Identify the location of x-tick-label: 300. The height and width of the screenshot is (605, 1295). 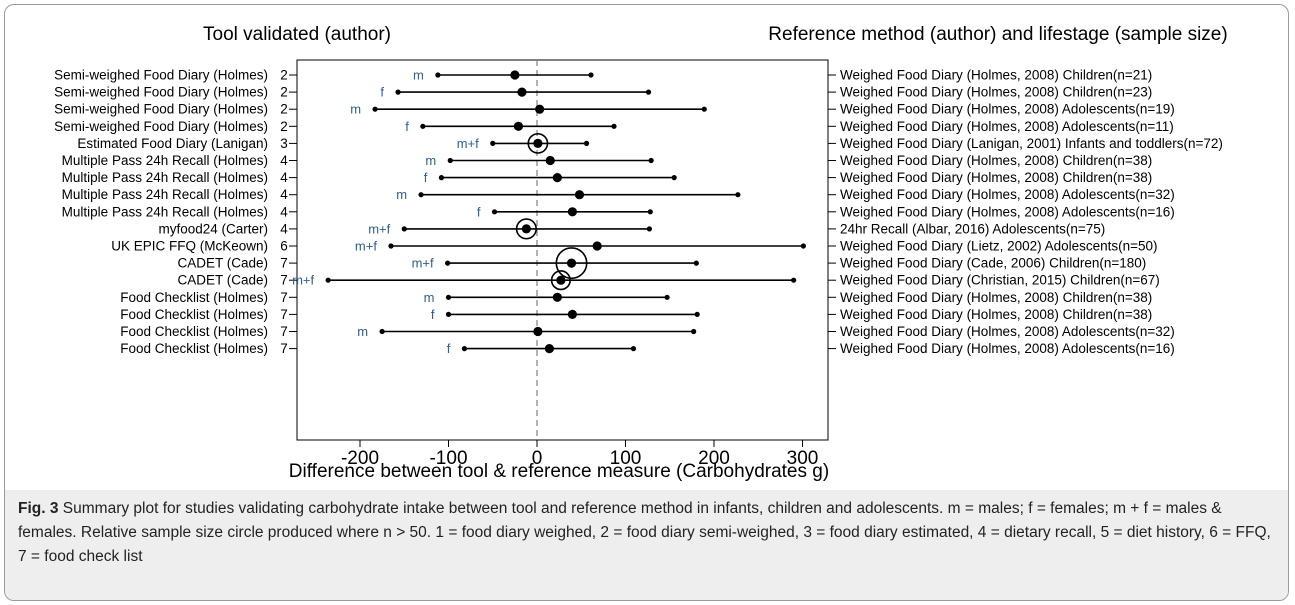
(803, 458).